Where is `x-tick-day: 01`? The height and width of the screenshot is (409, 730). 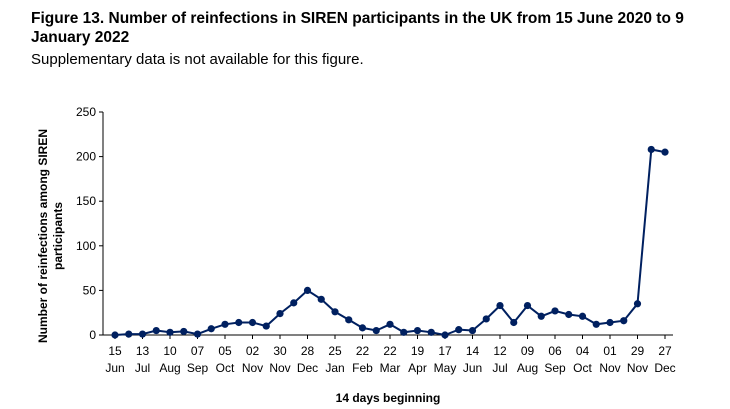 x-tick-day: 01 is located at coordinates (610, 351).